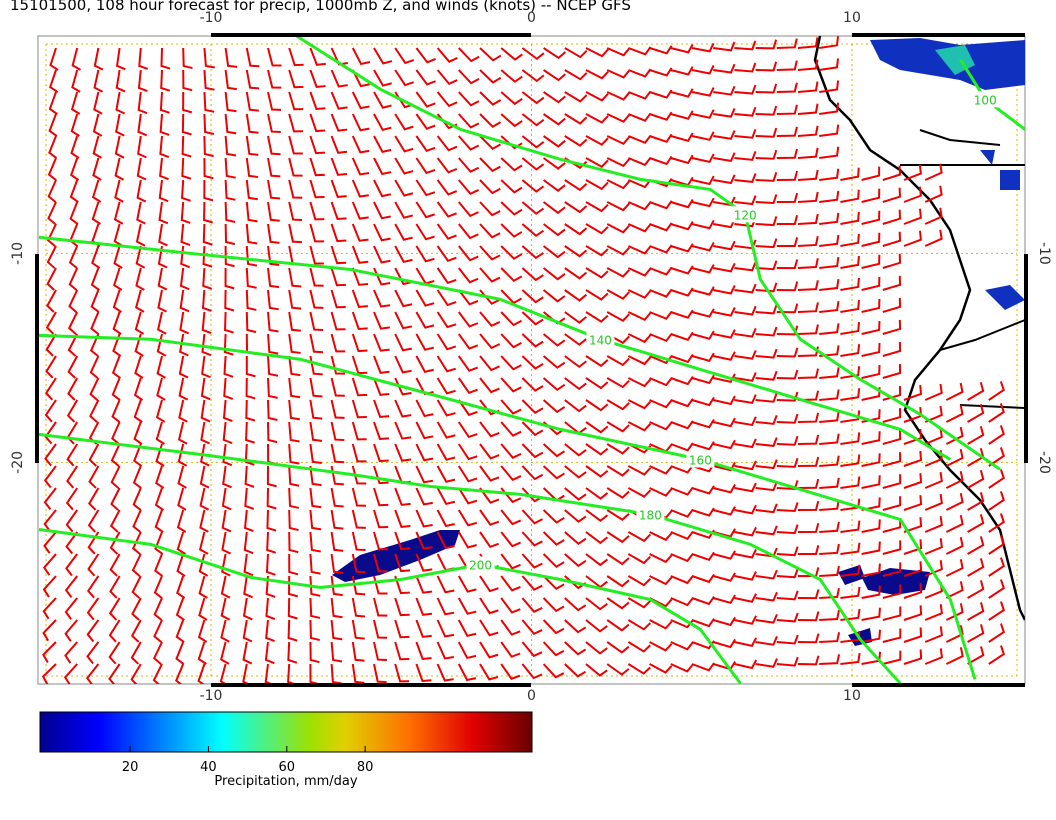 This screenshot has height=820, width=1056. What do you see at coordinates (371, 685) in the screenshot?
I see `frame-bar` at bounding box center [371, 685].